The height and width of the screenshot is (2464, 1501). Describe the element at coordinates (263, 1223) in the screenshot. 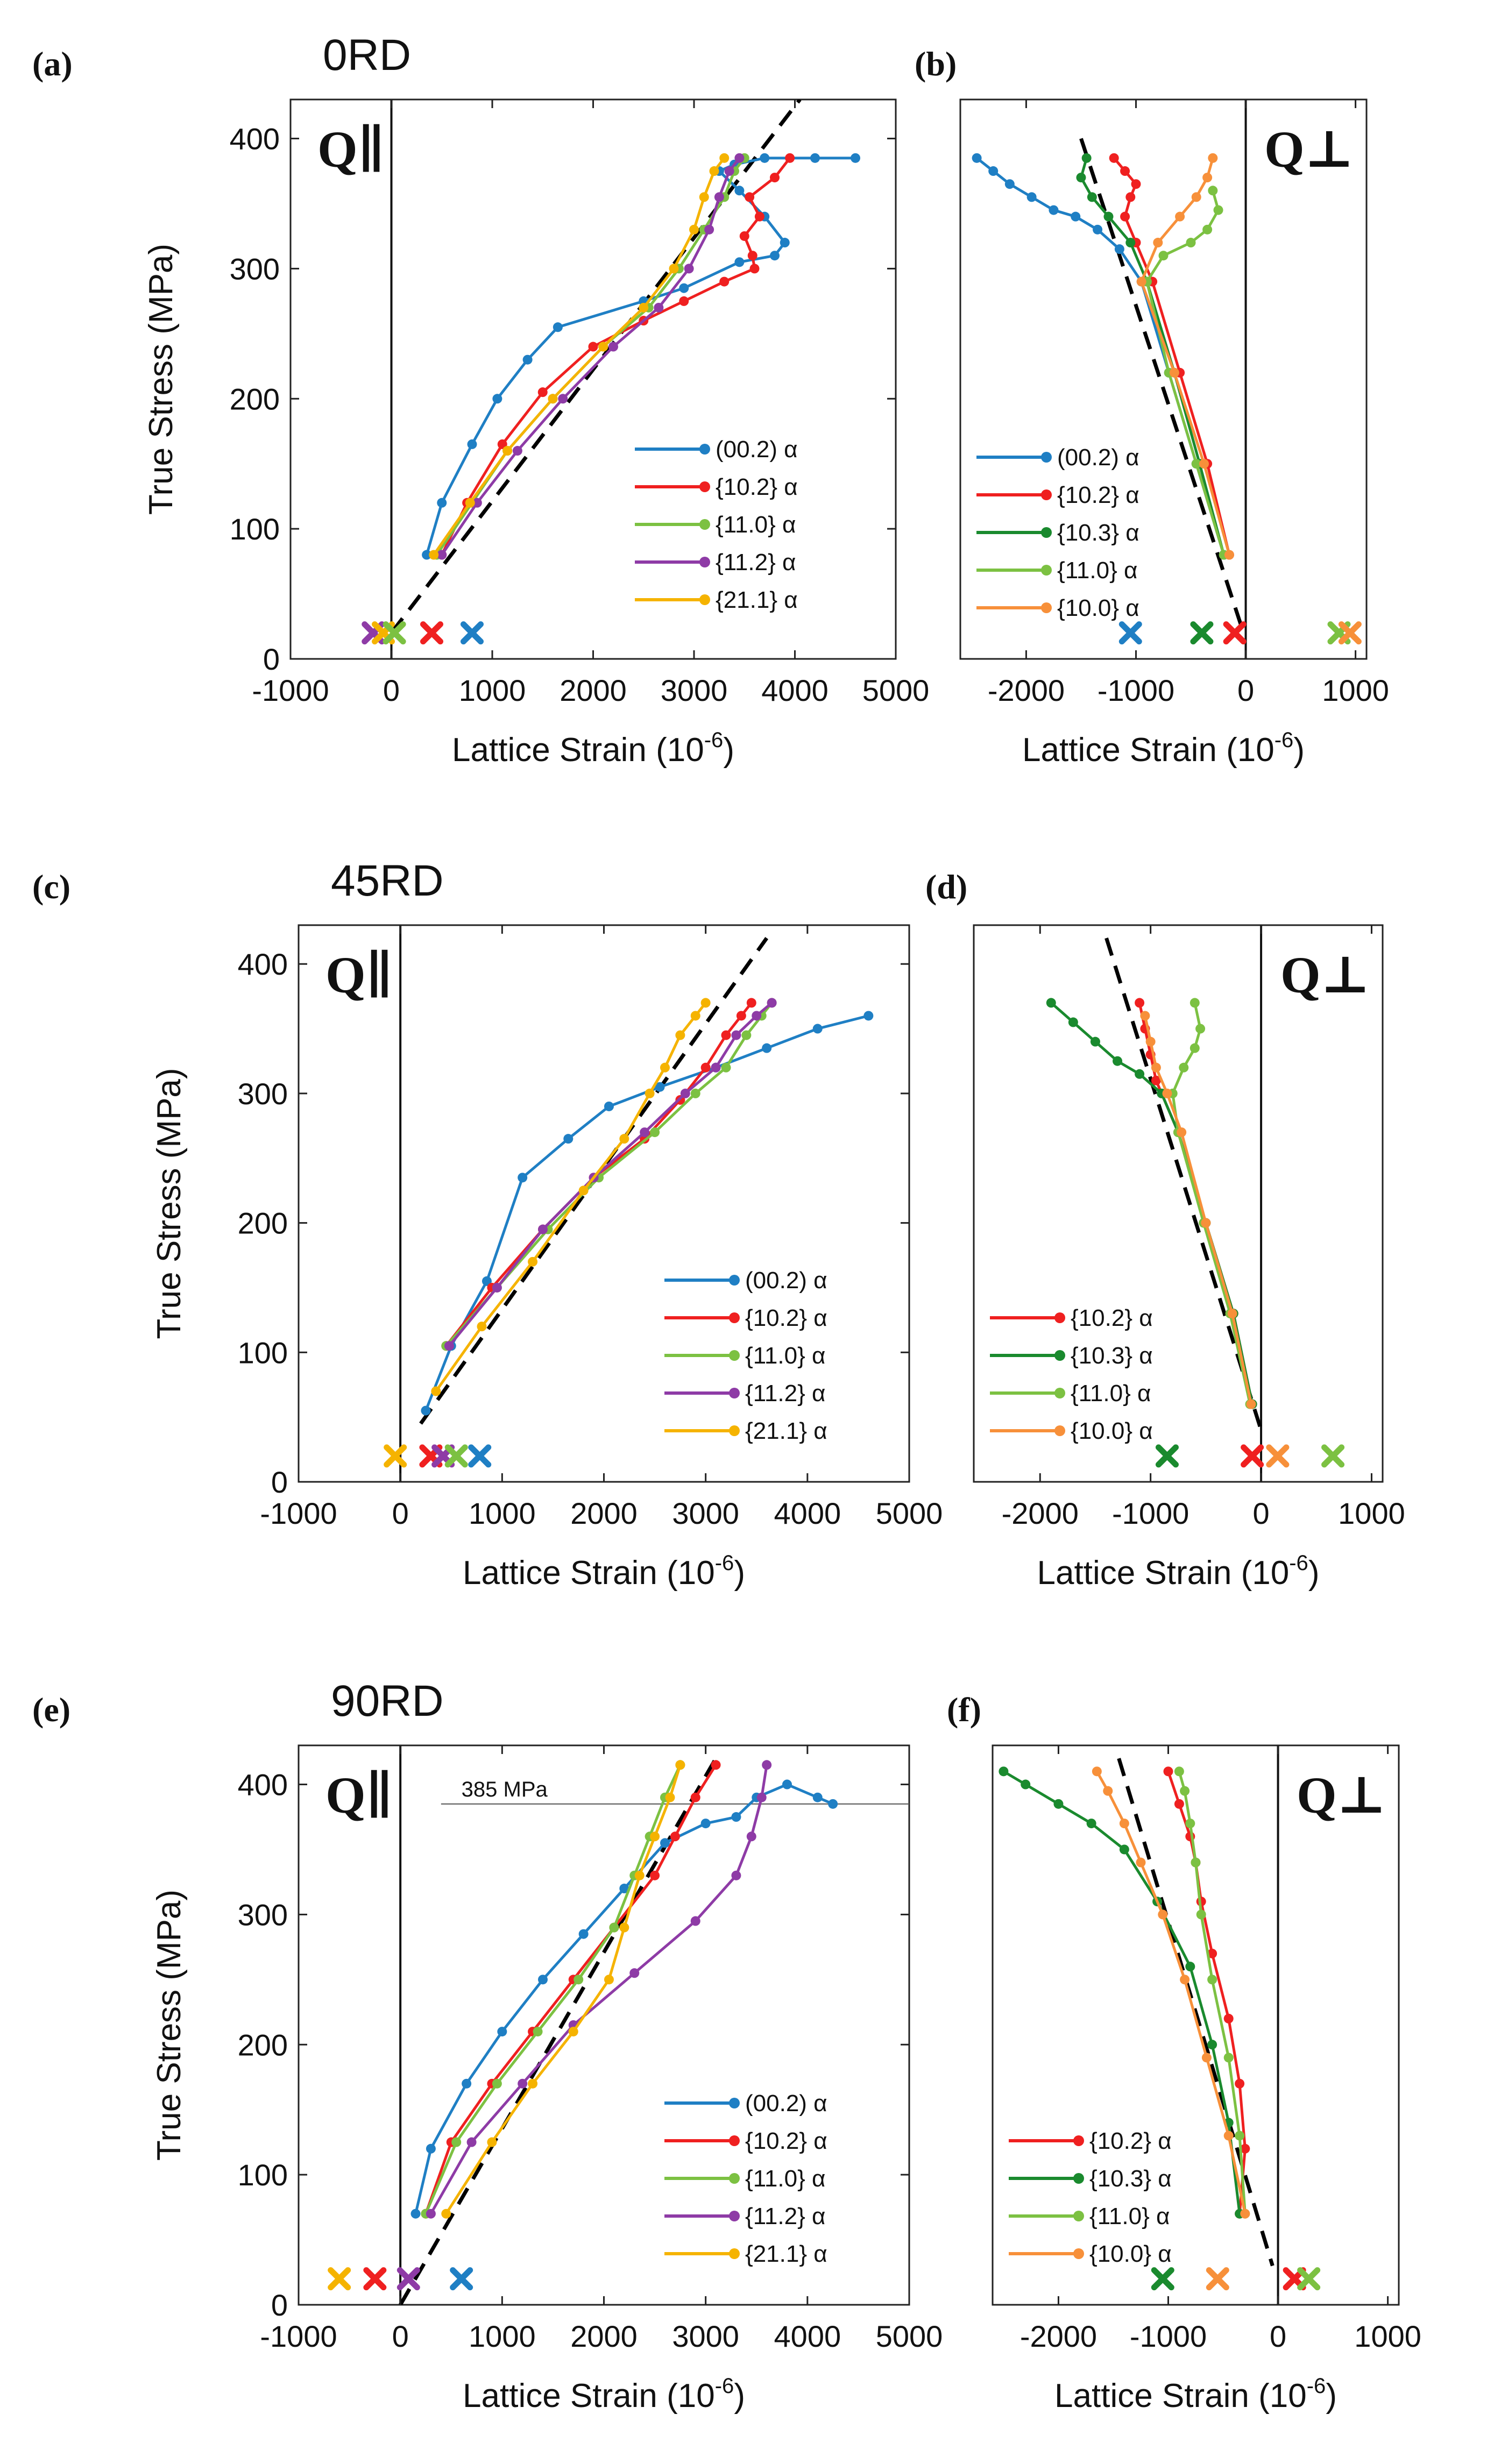

I see `y-tick-label: 200` at that location.